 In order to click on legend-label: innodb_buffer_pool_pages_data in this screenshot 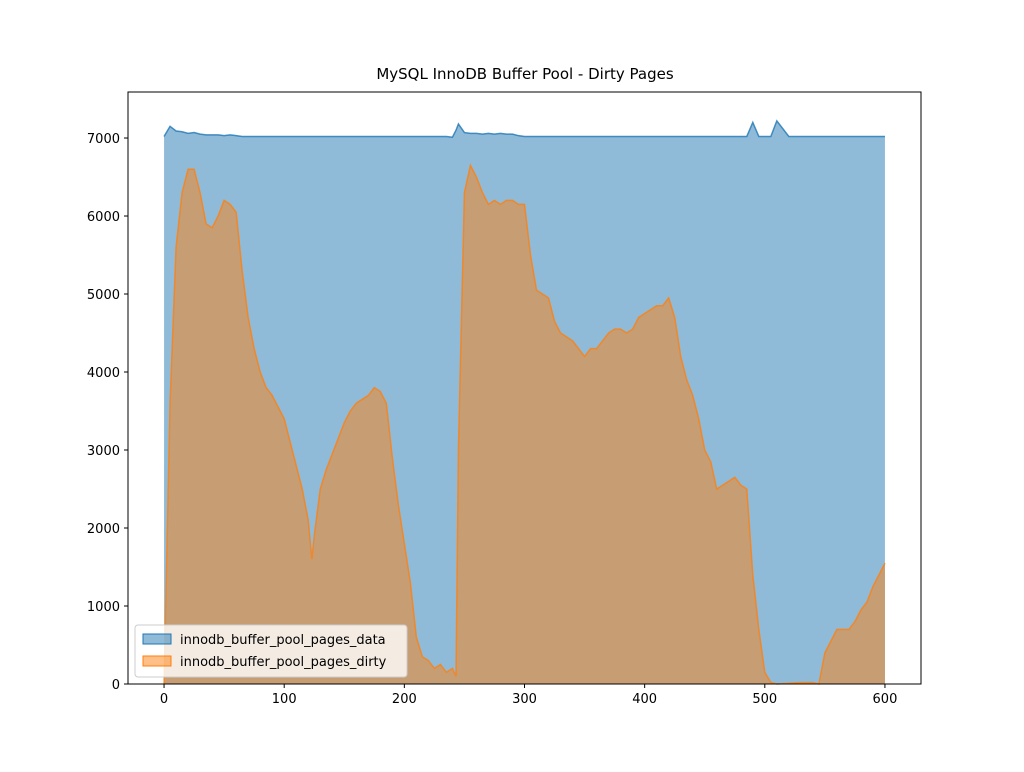, I will do `click(283, 640)`.